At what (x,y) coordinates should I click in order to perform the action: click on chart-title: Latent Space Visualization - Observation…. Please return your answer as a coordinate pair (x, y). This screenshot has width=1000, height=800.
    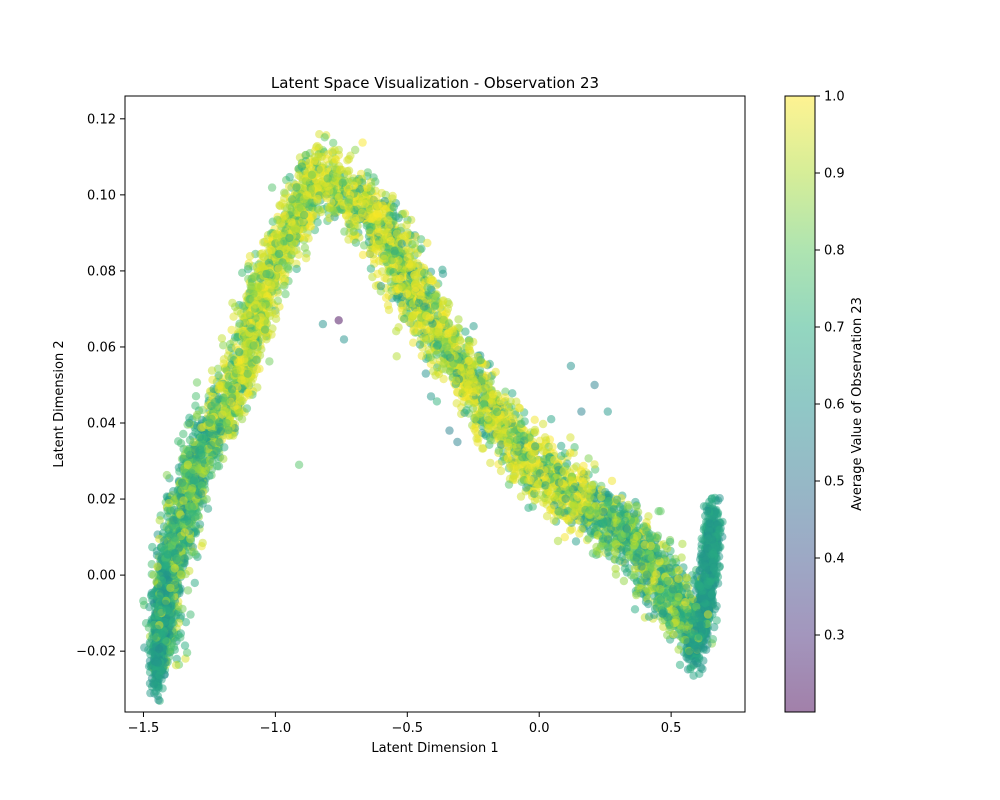
    Looking at the image, I should click on (435, 83).